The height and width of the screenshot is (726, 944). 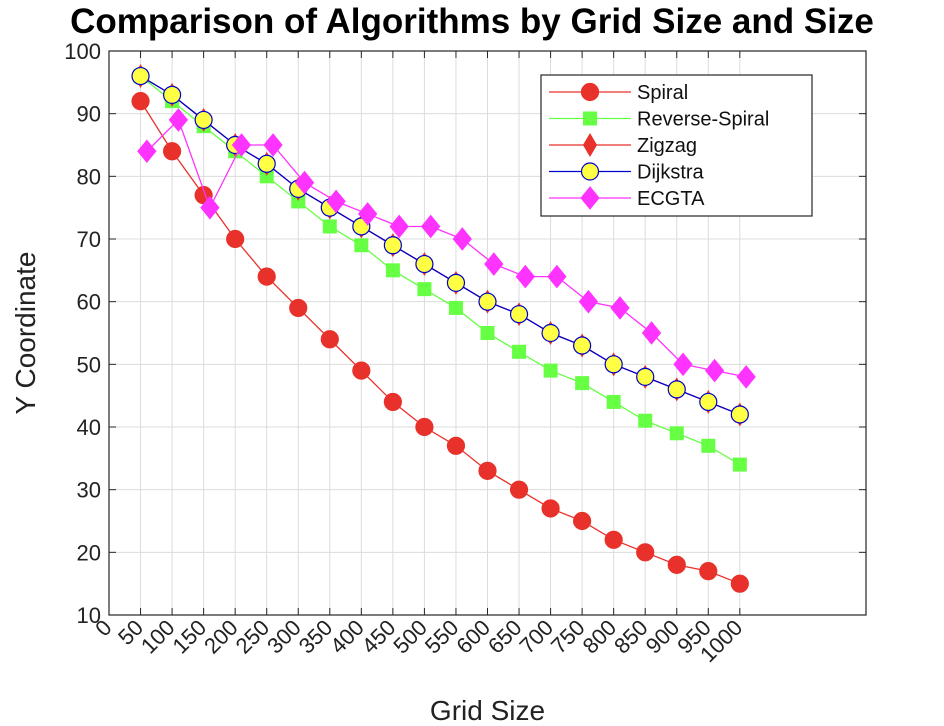 I want to click on legend-label: Reverse-Spiral, so click(x=703, y=120).